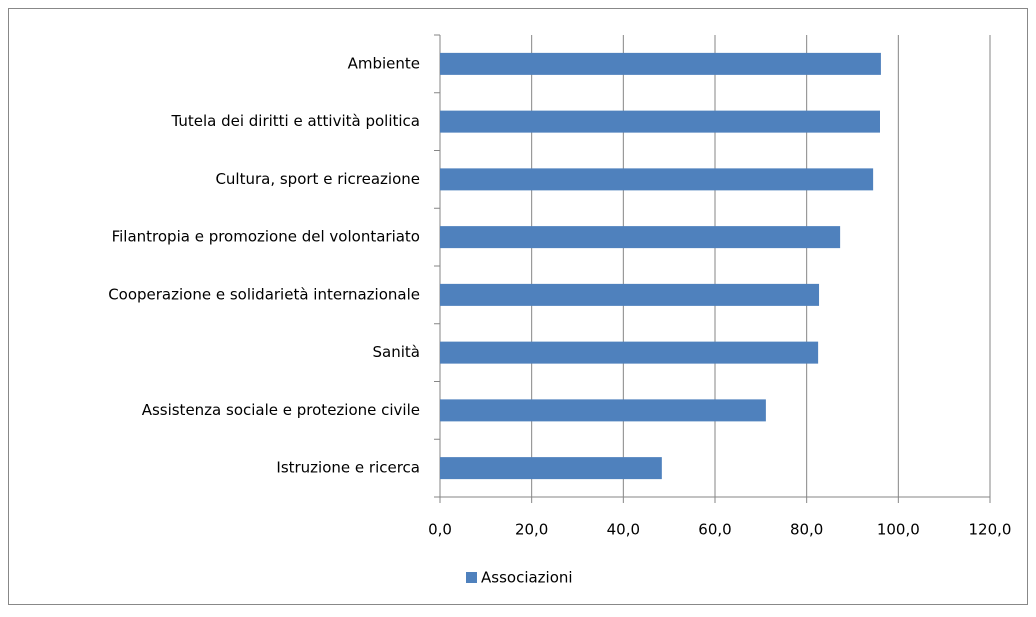 The image size is (1036, 617). I want to click on x-tick-label: 20,0, so click(531, 530).